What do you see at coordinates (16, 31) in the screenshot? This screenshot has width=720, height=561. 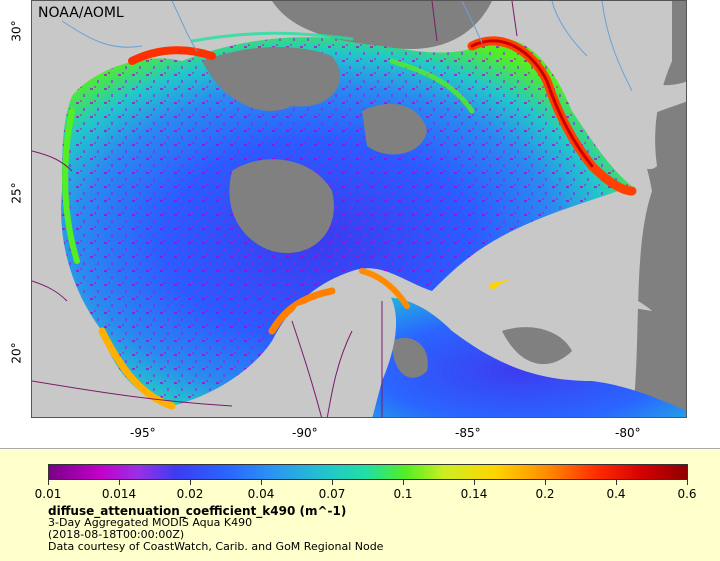 I see `lat-label-30: 30°` at bounding box center [16, 31].